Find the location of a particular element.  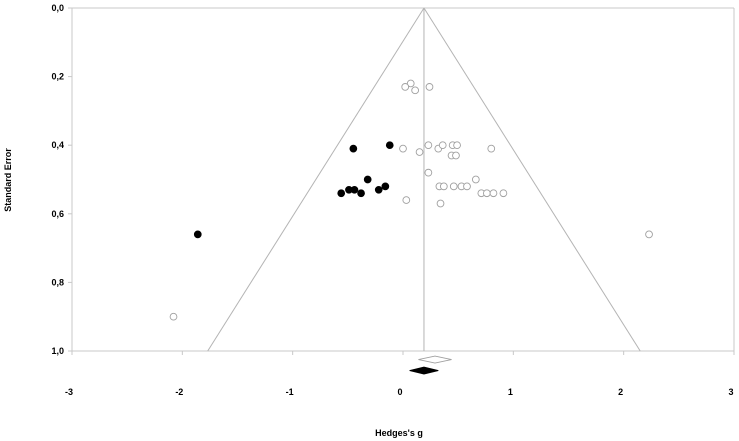

x-axis-title: Hedges's g is located at coordinates (399, 433).